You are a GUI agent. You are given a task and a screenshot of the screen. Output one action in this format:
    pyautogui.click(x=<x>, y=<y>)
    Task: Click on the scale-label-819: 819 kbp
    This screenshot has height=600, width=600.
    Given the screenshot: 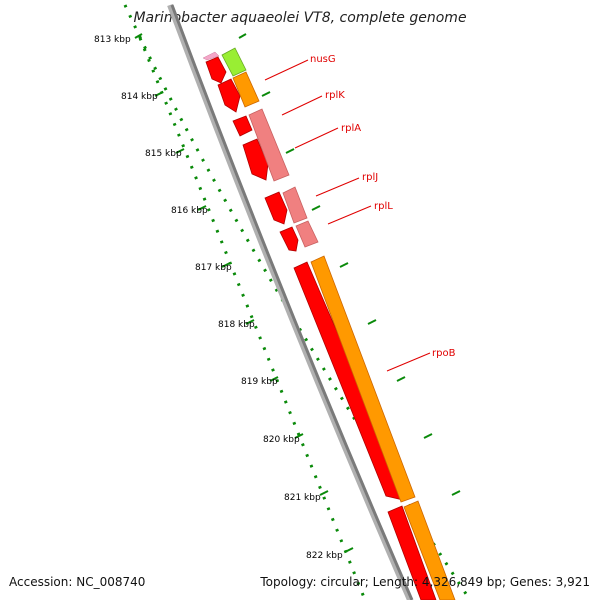 What is the action you would take?
    pyautogui.click(x=259, y=382)
    